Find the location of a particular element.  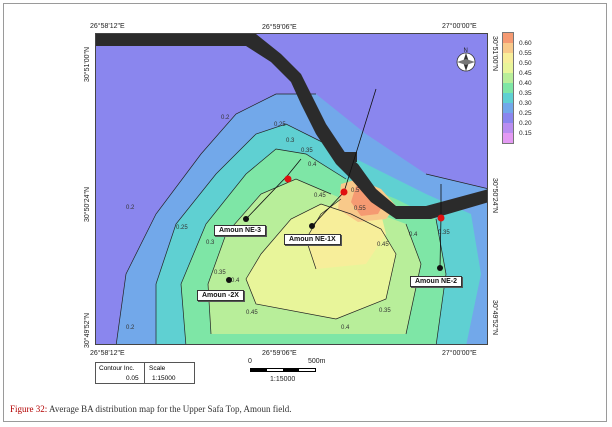

contour-label-0-2: 0.2 is located at coordinates (225, 118).